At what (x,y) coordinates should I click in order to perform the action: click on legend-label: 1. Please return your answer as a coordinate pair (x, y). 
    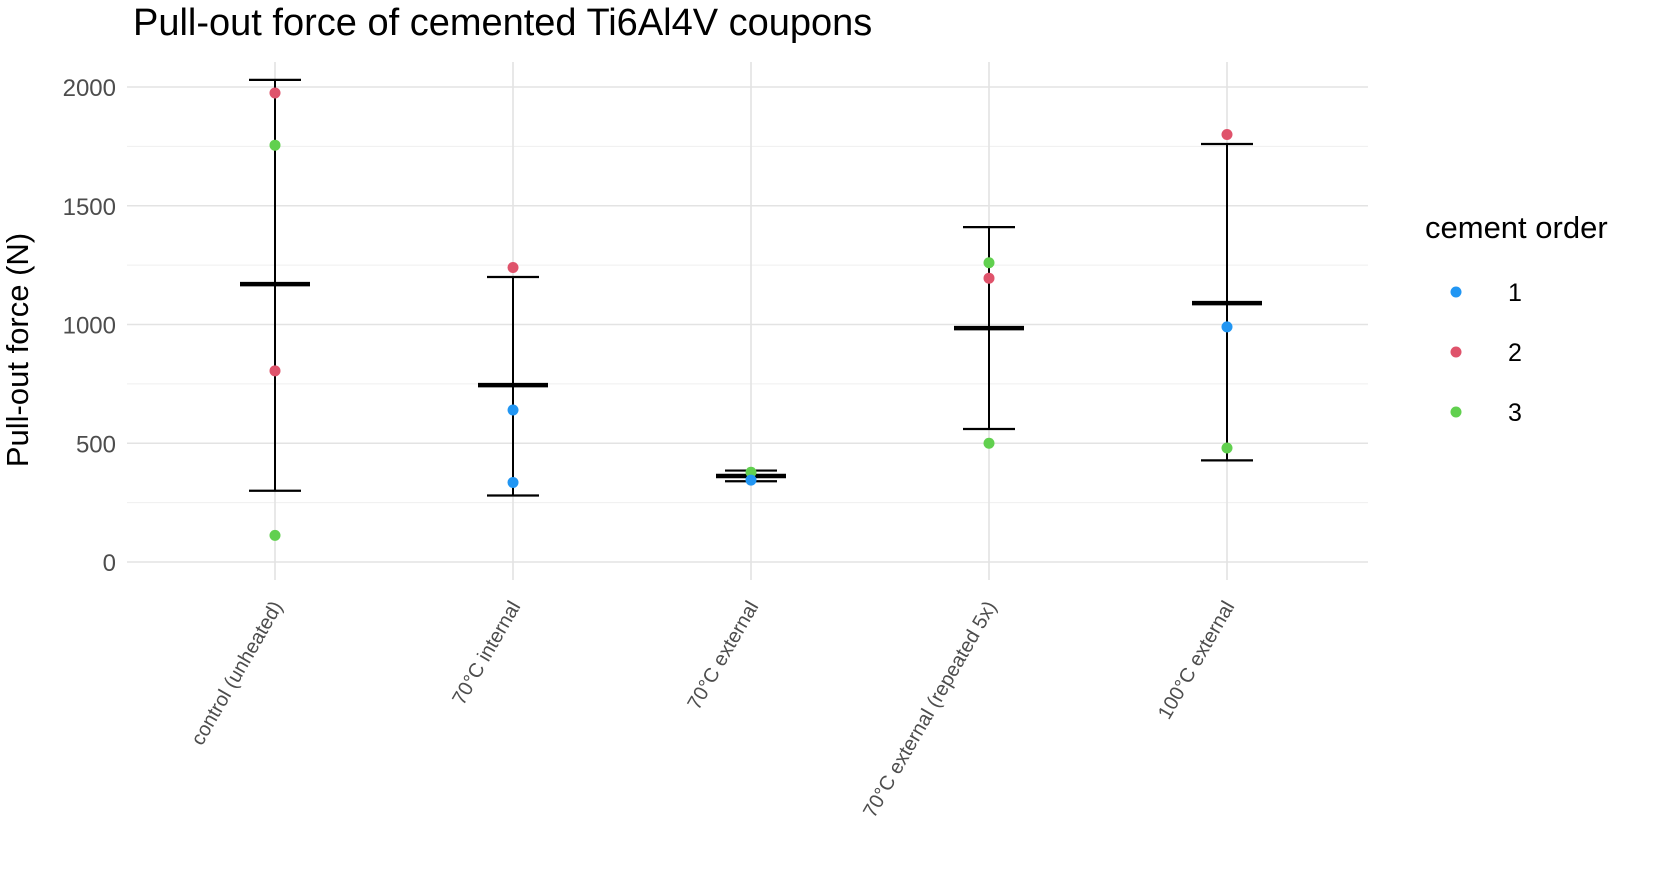
    Looking at the image, I should click on (1515, 293).